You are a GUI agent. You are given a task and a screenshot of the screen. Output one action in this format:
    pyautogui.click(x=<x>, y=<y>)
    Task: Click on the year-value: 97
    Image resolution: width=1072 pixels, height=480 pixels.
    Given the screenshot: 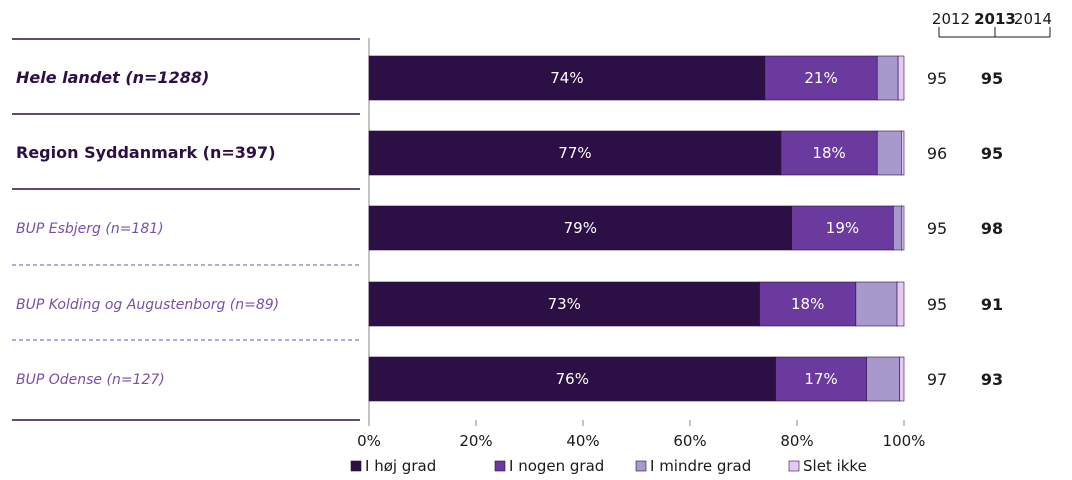 What is the action you would take?
    pyautogui.click(x=937, y=379)
    